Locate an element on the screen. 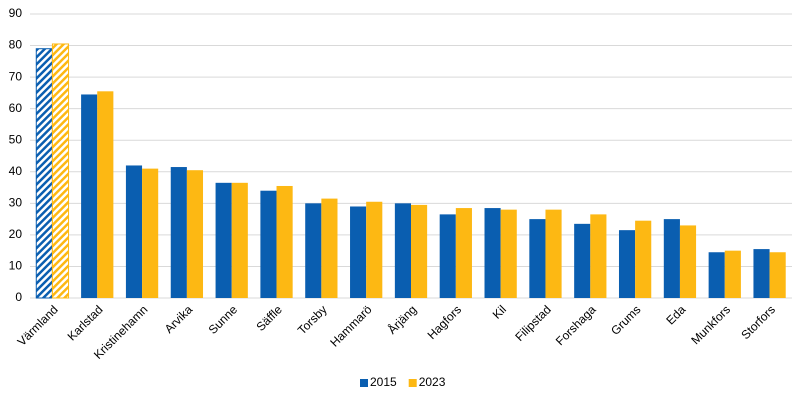 Image resolution: width=798 pixels, height=400 pixels. x-tick-label: Arvika is located at coordinates (179, 319).